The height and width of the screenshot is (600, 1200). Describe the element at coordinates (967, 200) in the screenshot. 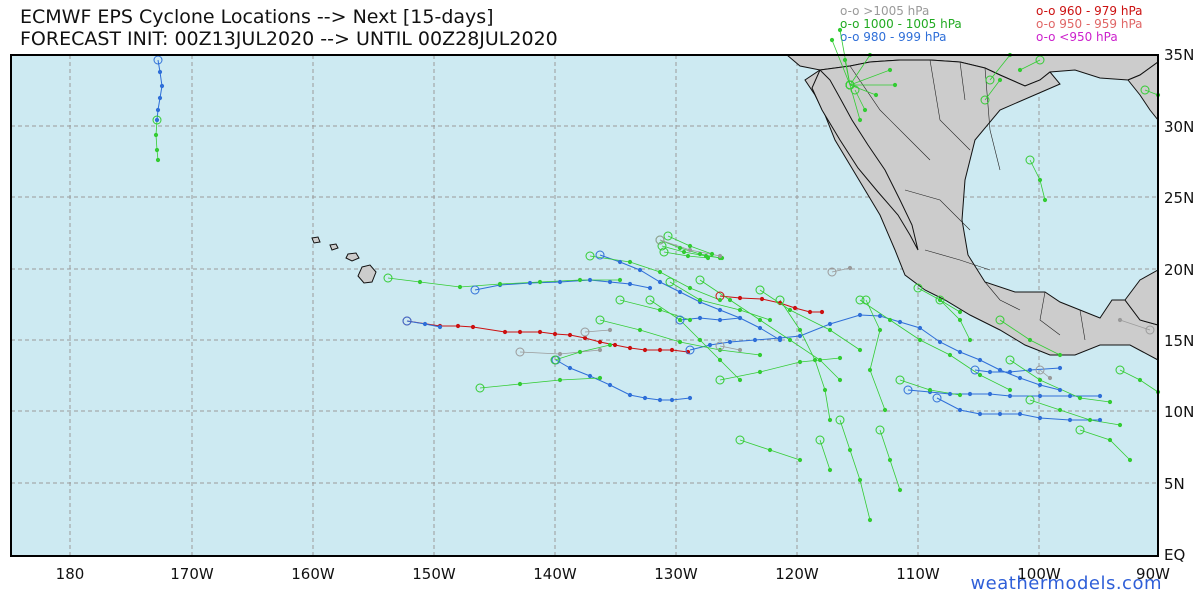

I see `state-borders` at that location.